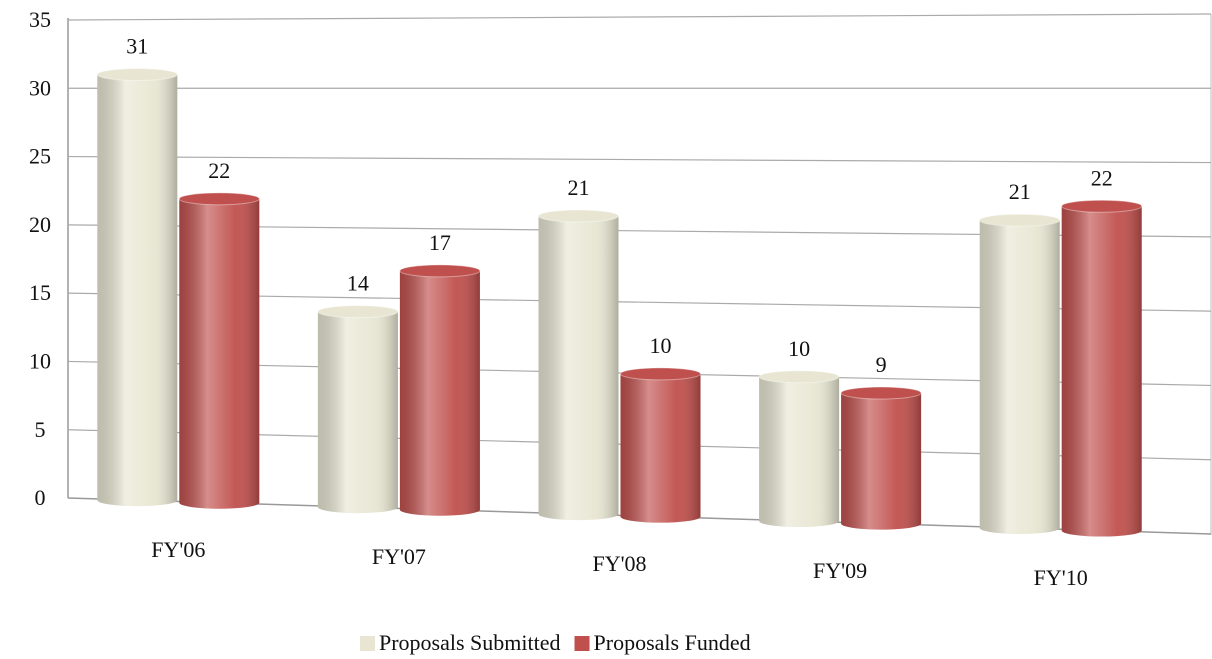 The width and height of the screenshot is (1212, 659). Describe the element at coordinates (137, 46) in the screenshot. I see `value-label: 31` at that location.